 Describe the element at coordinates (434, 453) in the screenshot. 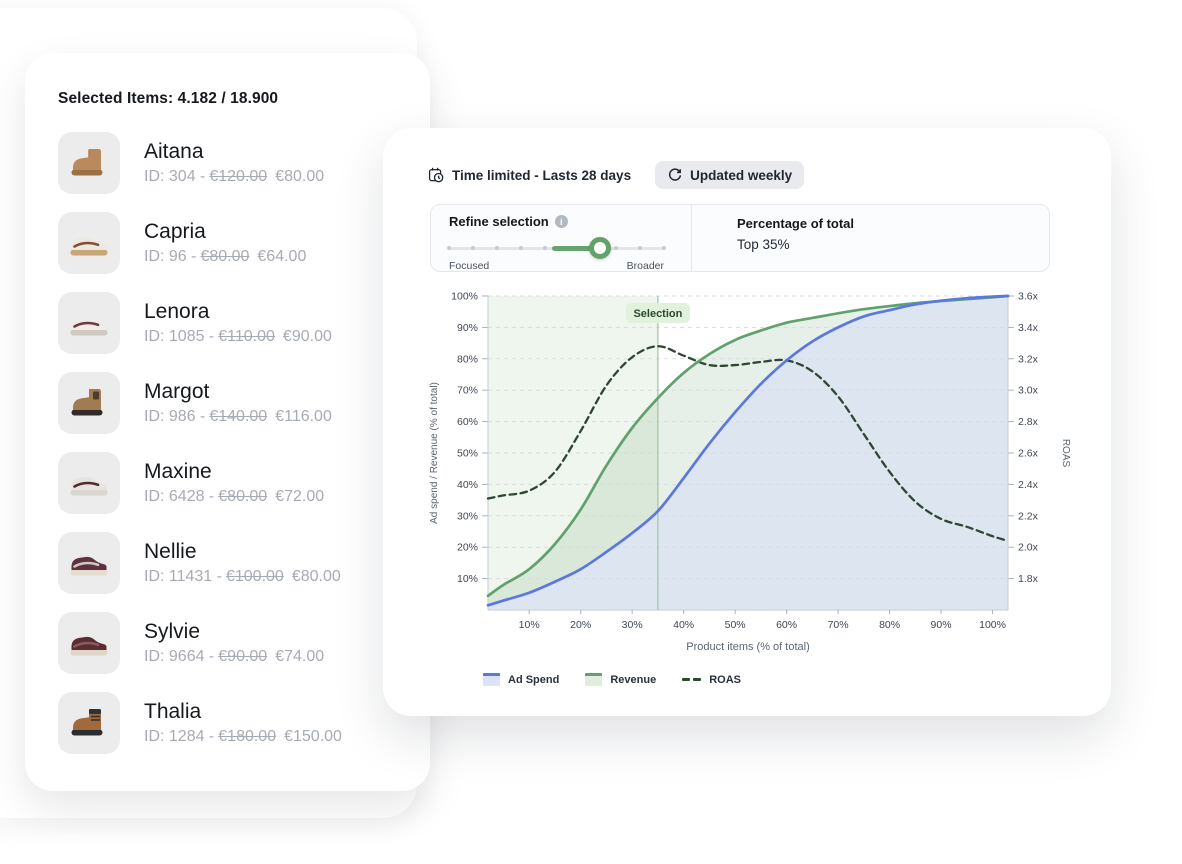

I see `y-axis-label-left: Ad spend / Revenue (% of total)` at that location.